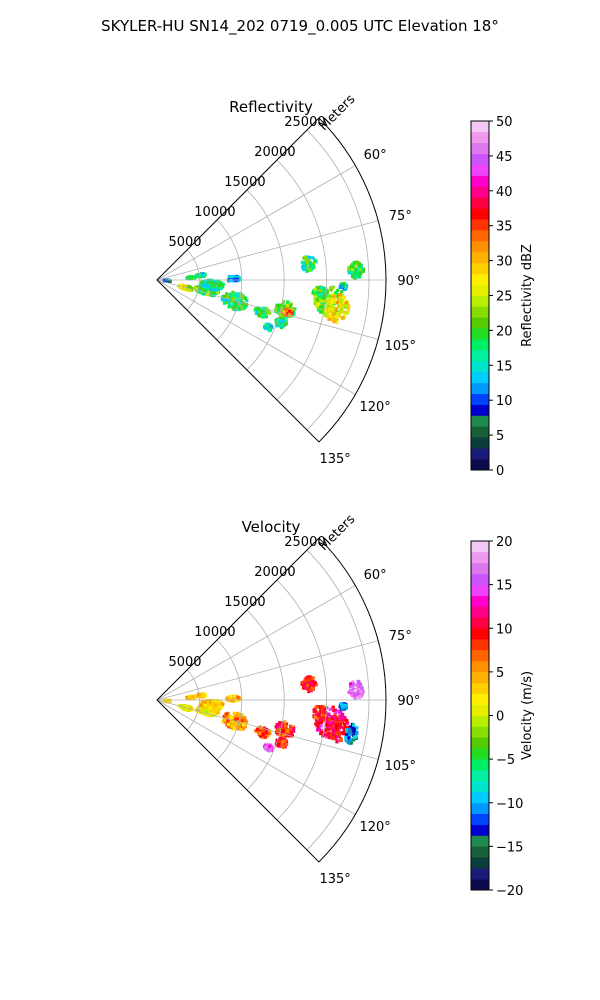  Describe the element at coordinates (334, 879) in the screenshot. I see `velocity-azimuth-tick-label: 135°` at that location.